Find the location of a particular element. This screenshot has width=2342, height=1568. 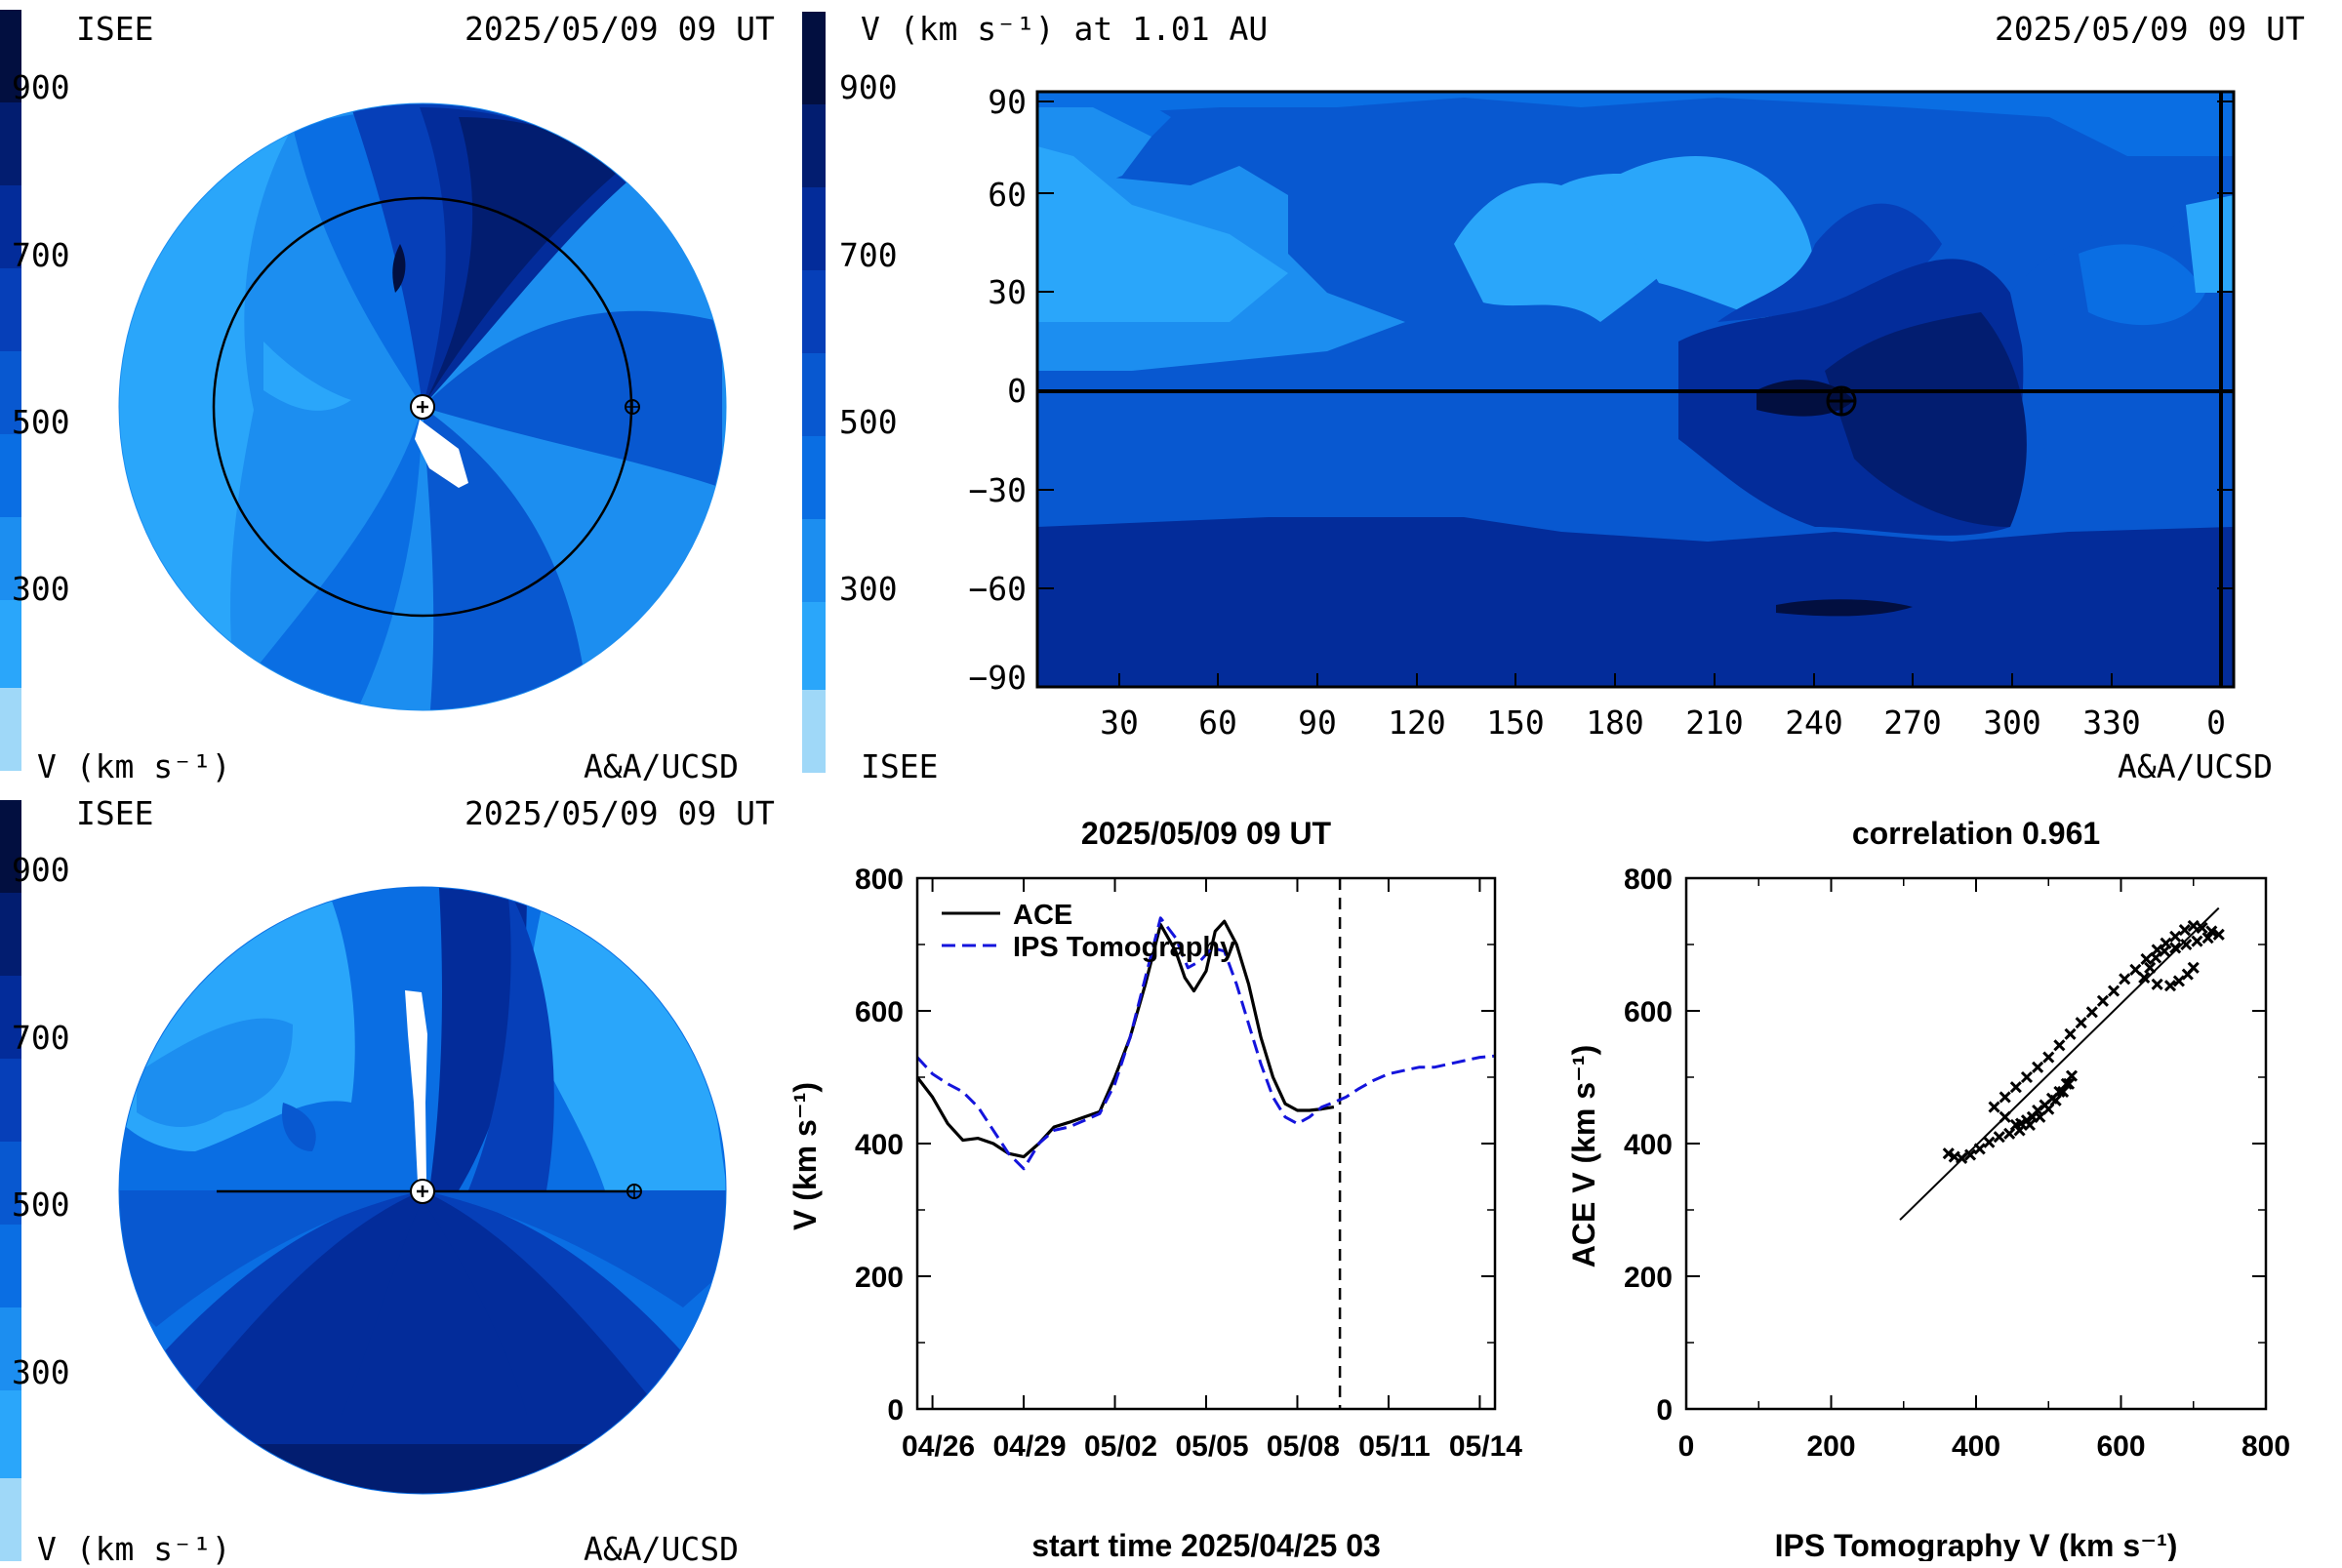

x-tick-label: 05/02 is located at coordinates (1120, 1446).